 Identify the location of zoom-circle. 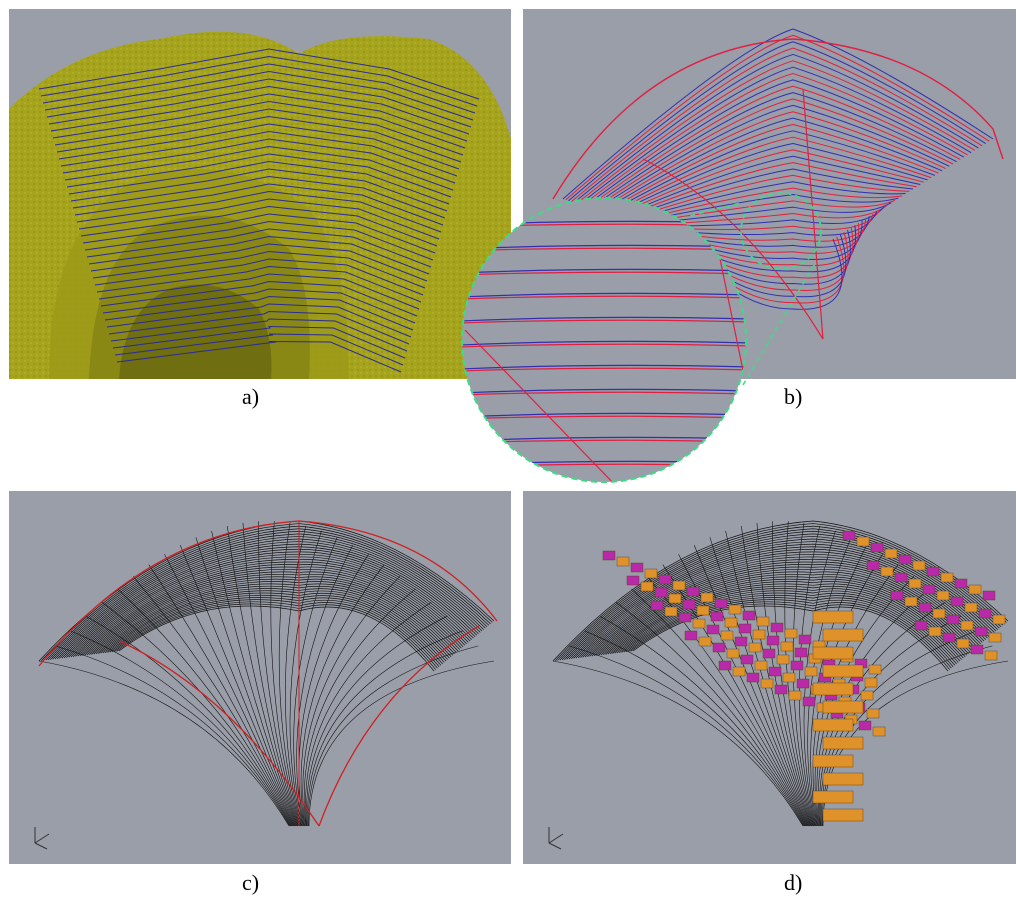
(604, 340).